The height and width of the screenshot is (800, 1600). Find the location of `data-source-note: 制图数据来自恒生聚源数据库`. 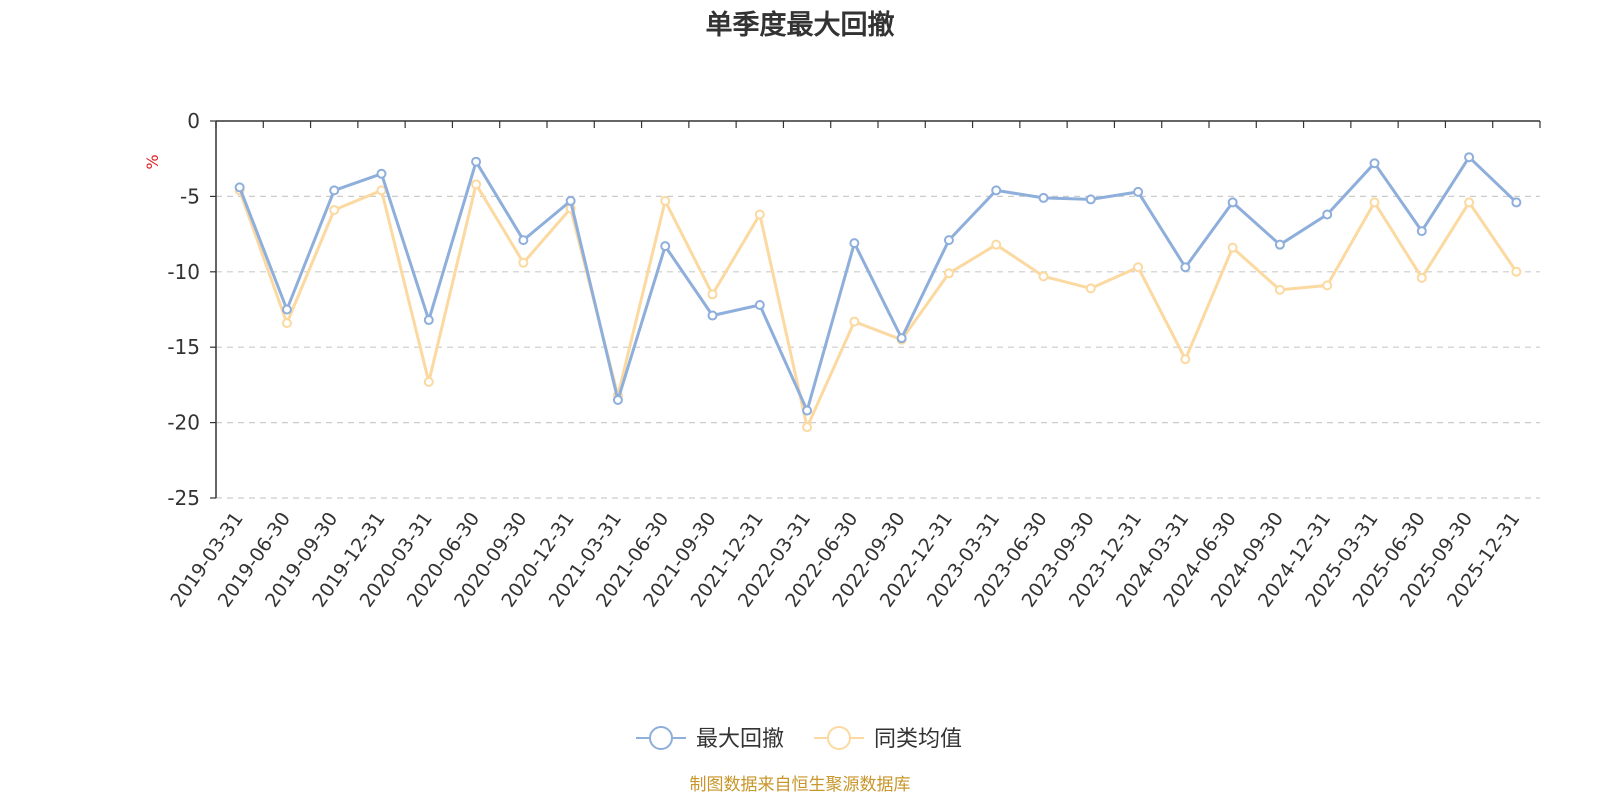

data-source-note: 制图数据来自恒生聚源数据库 is located at coordinates (800, 785).